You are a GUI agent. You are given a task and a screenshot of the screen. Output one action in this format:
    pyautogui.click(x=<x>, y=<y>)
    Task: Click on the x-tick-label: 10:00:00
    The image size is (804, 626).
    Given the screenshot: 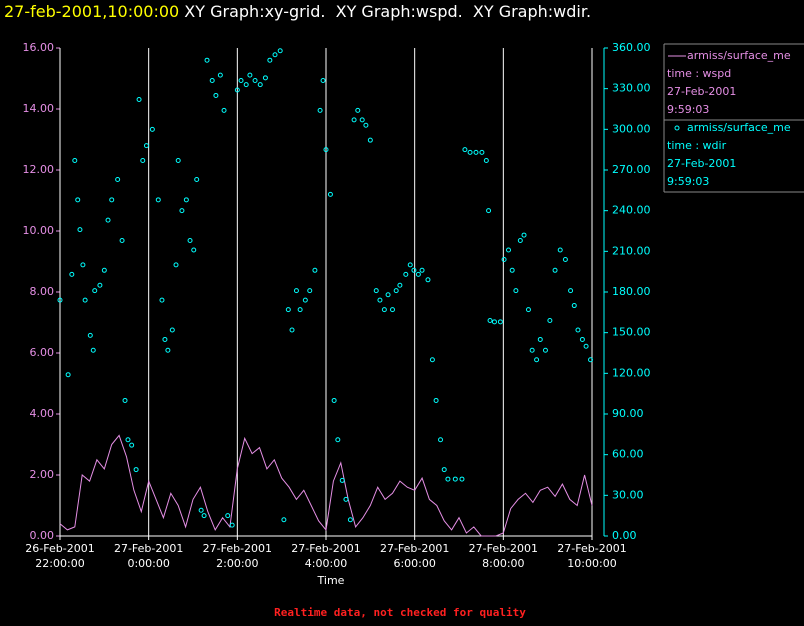 What is the action you would take?
    pyautogui.click(x=591, y=563)
    